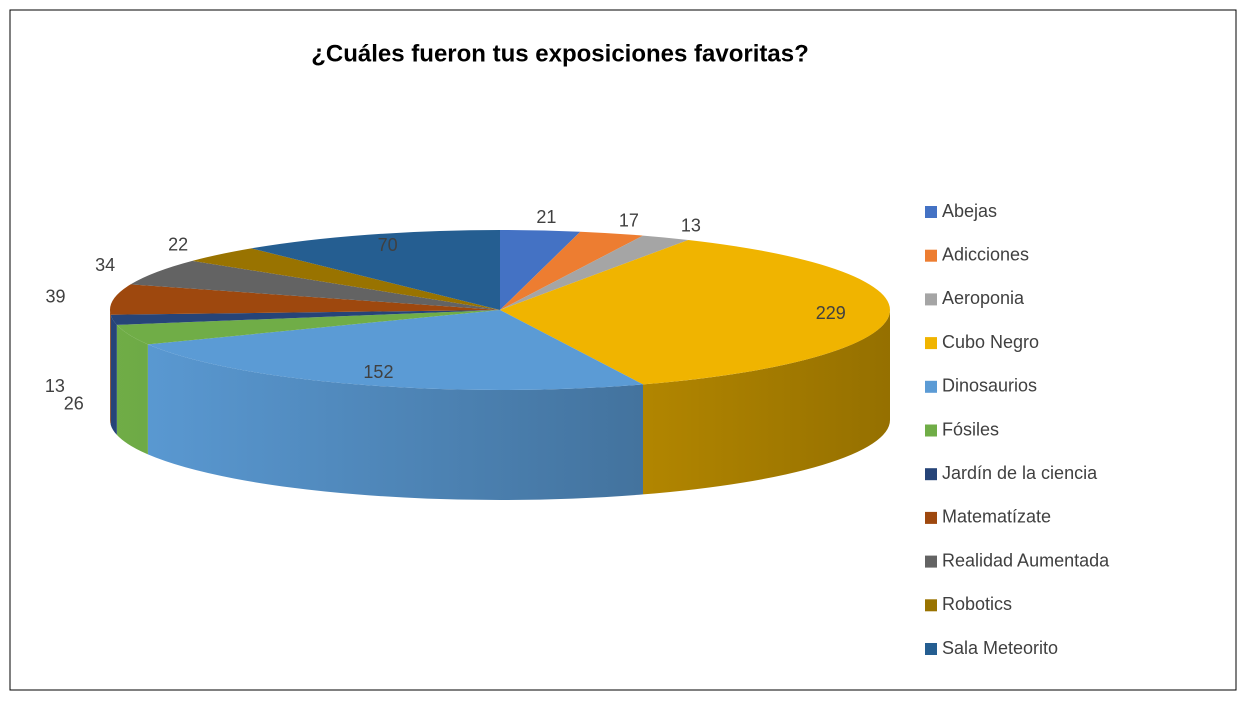 The image size is (1246, 705). I want to click on data-label: 229, so click(831, 313).